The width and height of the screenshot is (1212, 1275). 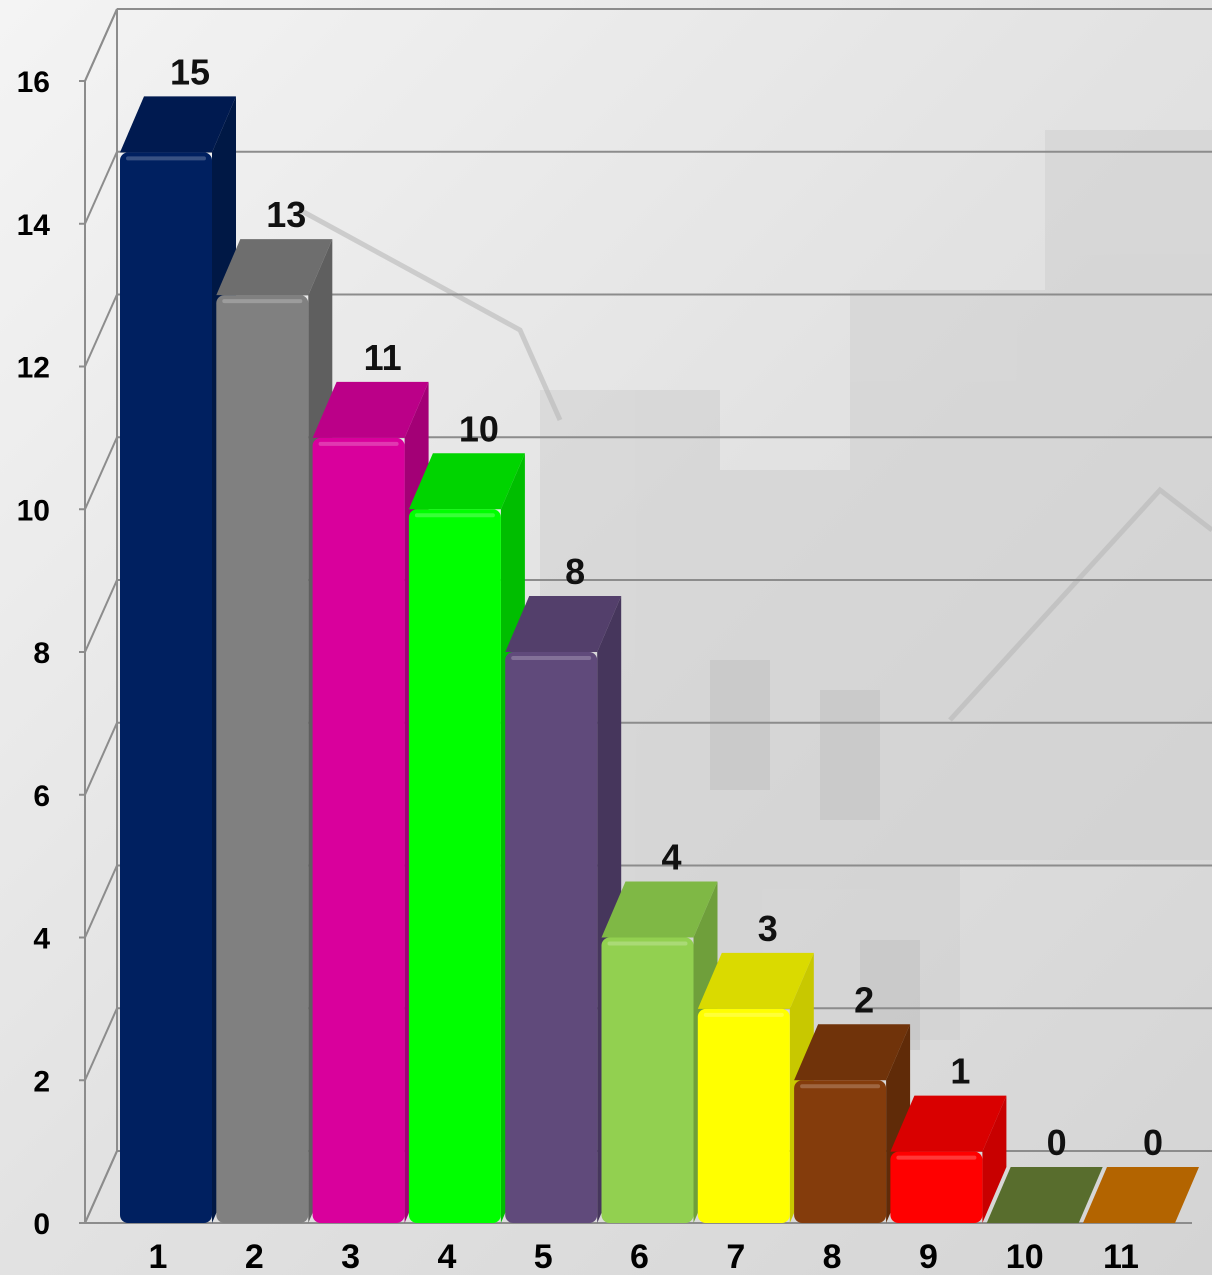 I want to click on x-tick-label: 11, so click(x=1121, y=1256).